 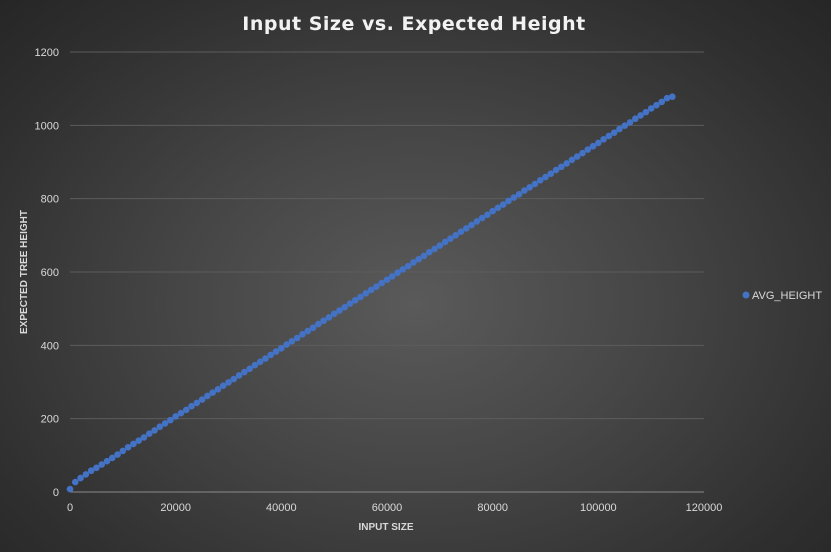 I want to click on y-tick-label: 0, so click(x=56, y=493).